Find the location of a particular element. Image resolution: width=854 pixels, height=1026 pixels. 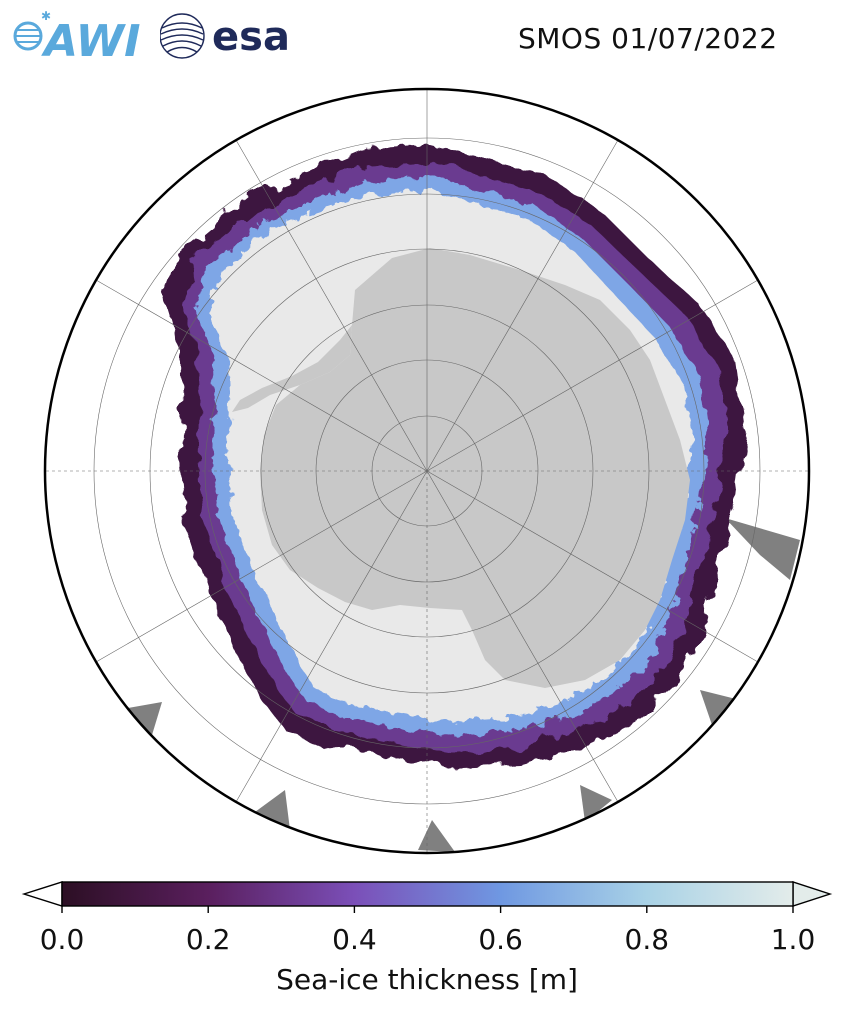

colorbar-ticks: 0.0 0.2 0.4 0.6 0.8 1.0 is located at coordinates (428, 930).